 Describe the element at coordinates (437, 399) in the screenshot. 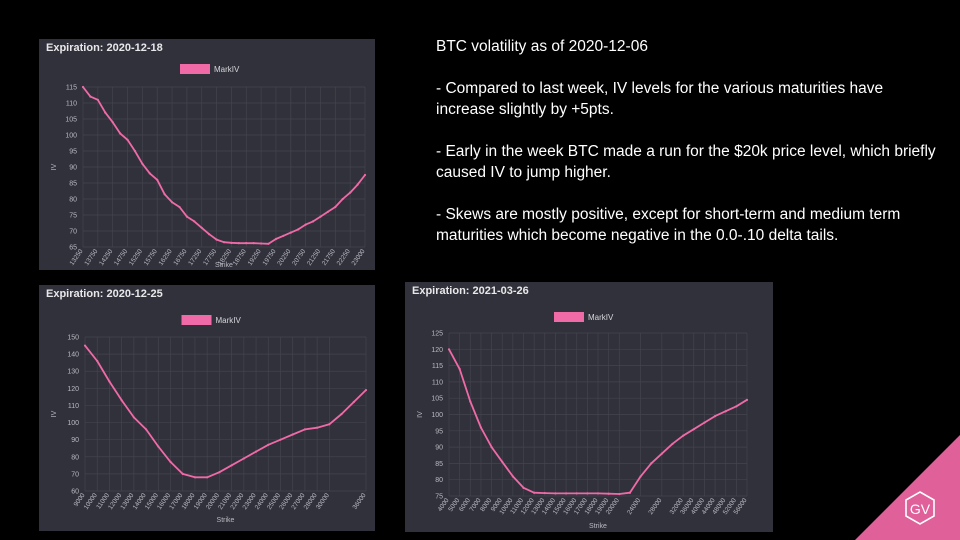

I see `y-tick-label: 105` at that location.